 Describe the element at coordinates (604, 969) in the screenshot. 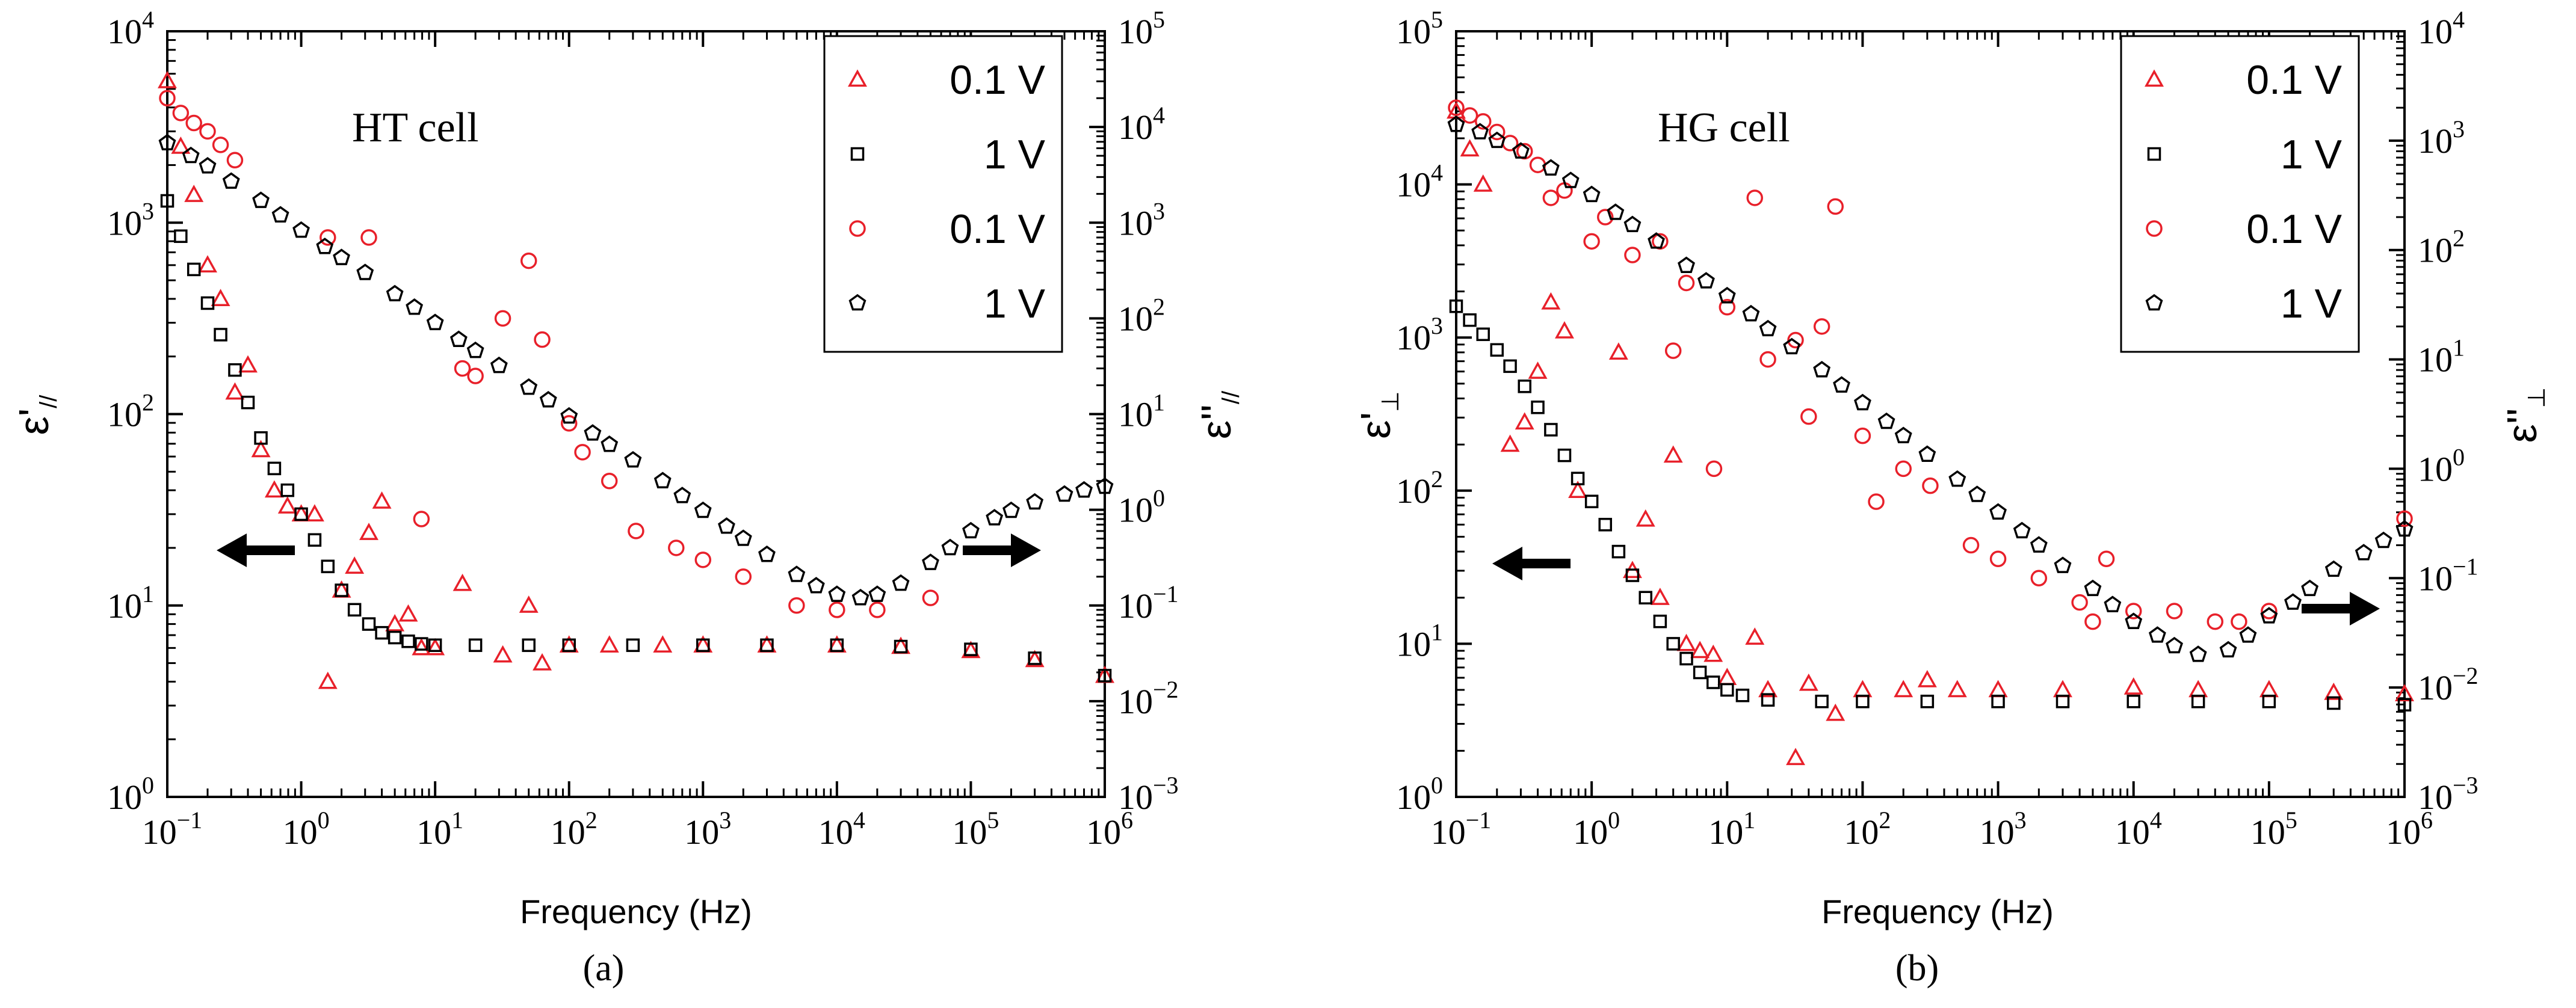

I see `panel-label: (a)` at that location.